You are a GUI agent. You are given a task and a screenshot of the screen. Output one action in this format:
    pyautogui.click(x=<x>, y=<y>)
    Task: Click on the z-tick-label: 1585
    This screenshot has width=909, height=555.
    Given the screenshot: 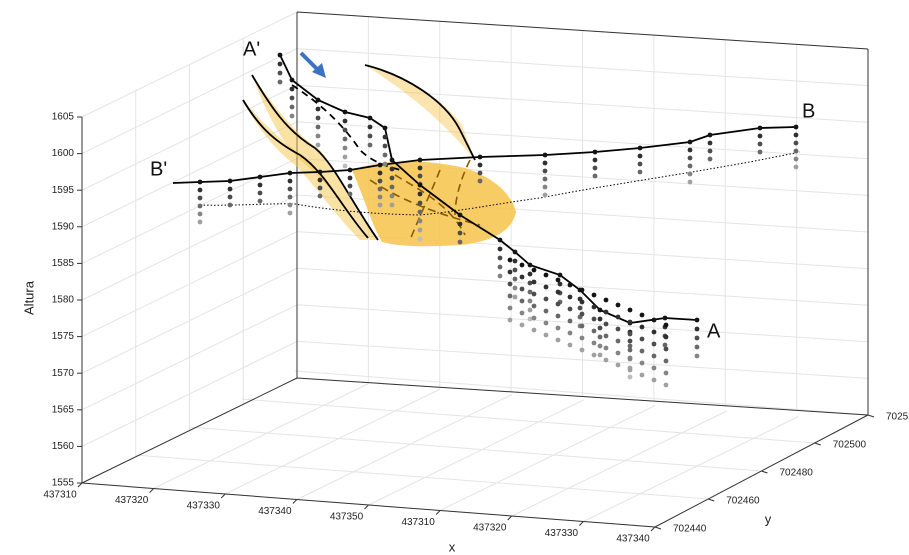 What is the action you would take?
    pyautogui.click(x=63, y=263)
    